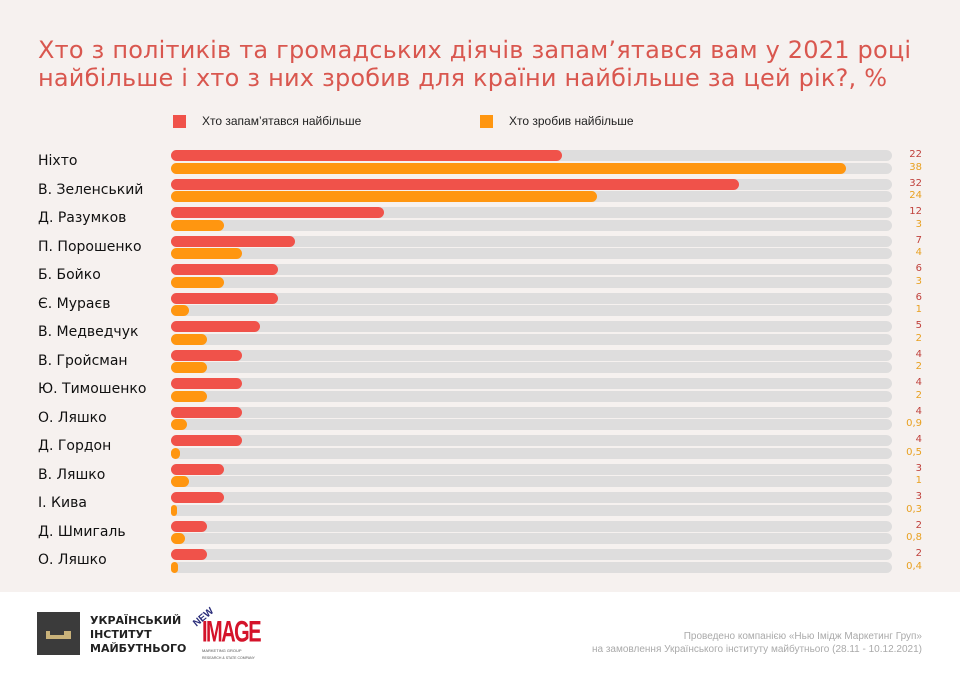 This screenshot has width=960, height=675. I want to click on value-label-did-most: 0,4, so click(914, 566).